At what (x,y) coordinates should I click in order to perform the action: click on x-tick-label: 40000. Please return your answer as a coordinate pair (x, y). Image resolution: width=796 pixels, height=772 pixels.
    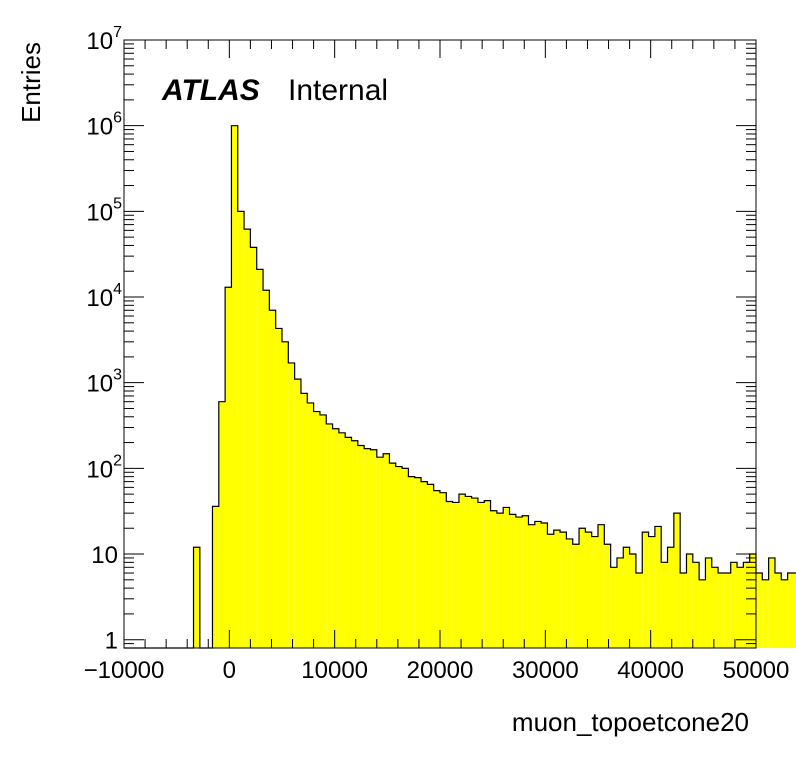
    Looking at the image, I should click on (650, 670).